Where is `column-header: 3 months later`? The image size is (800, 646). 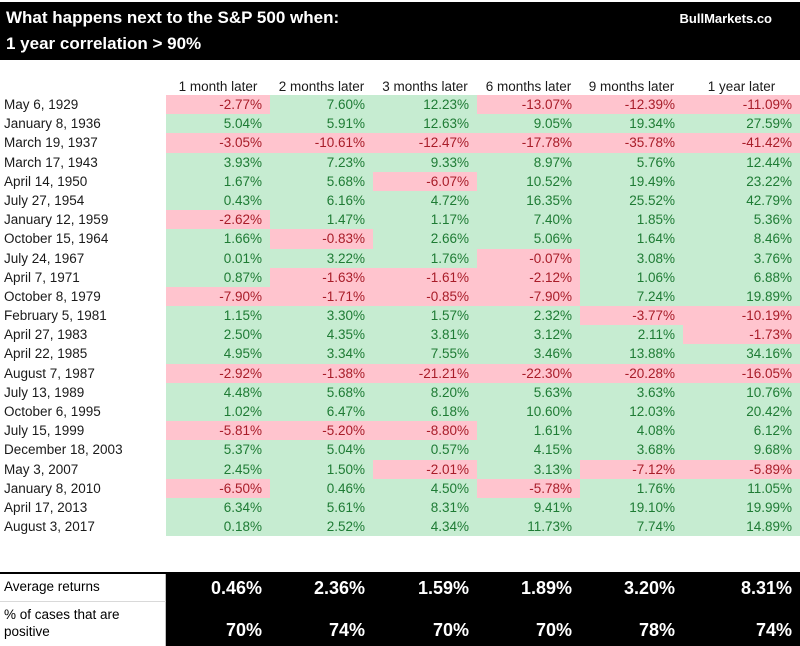 column-header: 3 months later is located at coordinates (425, 86).